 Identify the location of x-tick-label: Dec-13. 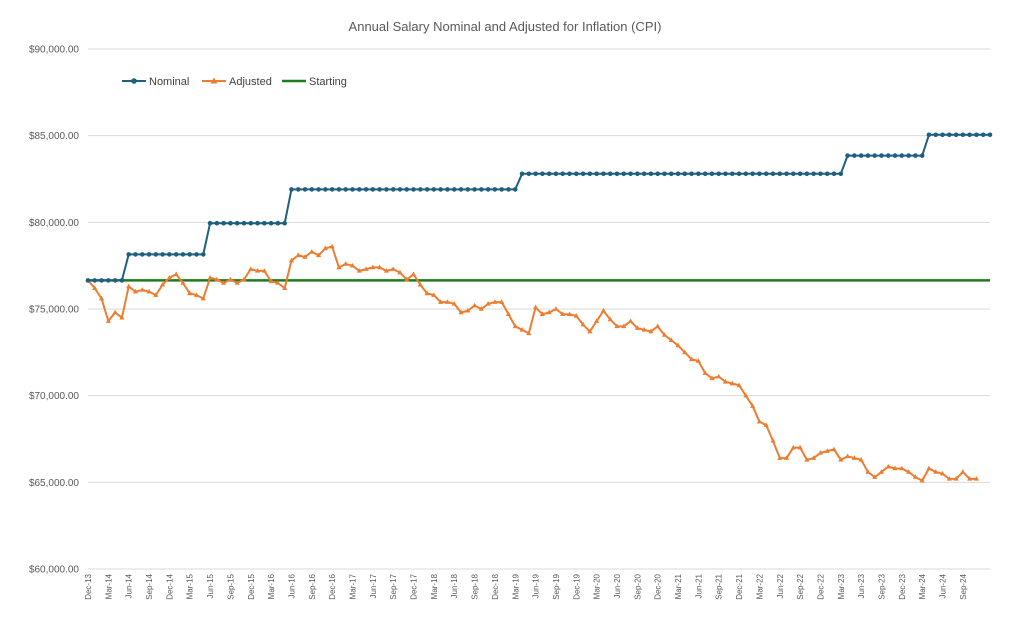
(88, 586).